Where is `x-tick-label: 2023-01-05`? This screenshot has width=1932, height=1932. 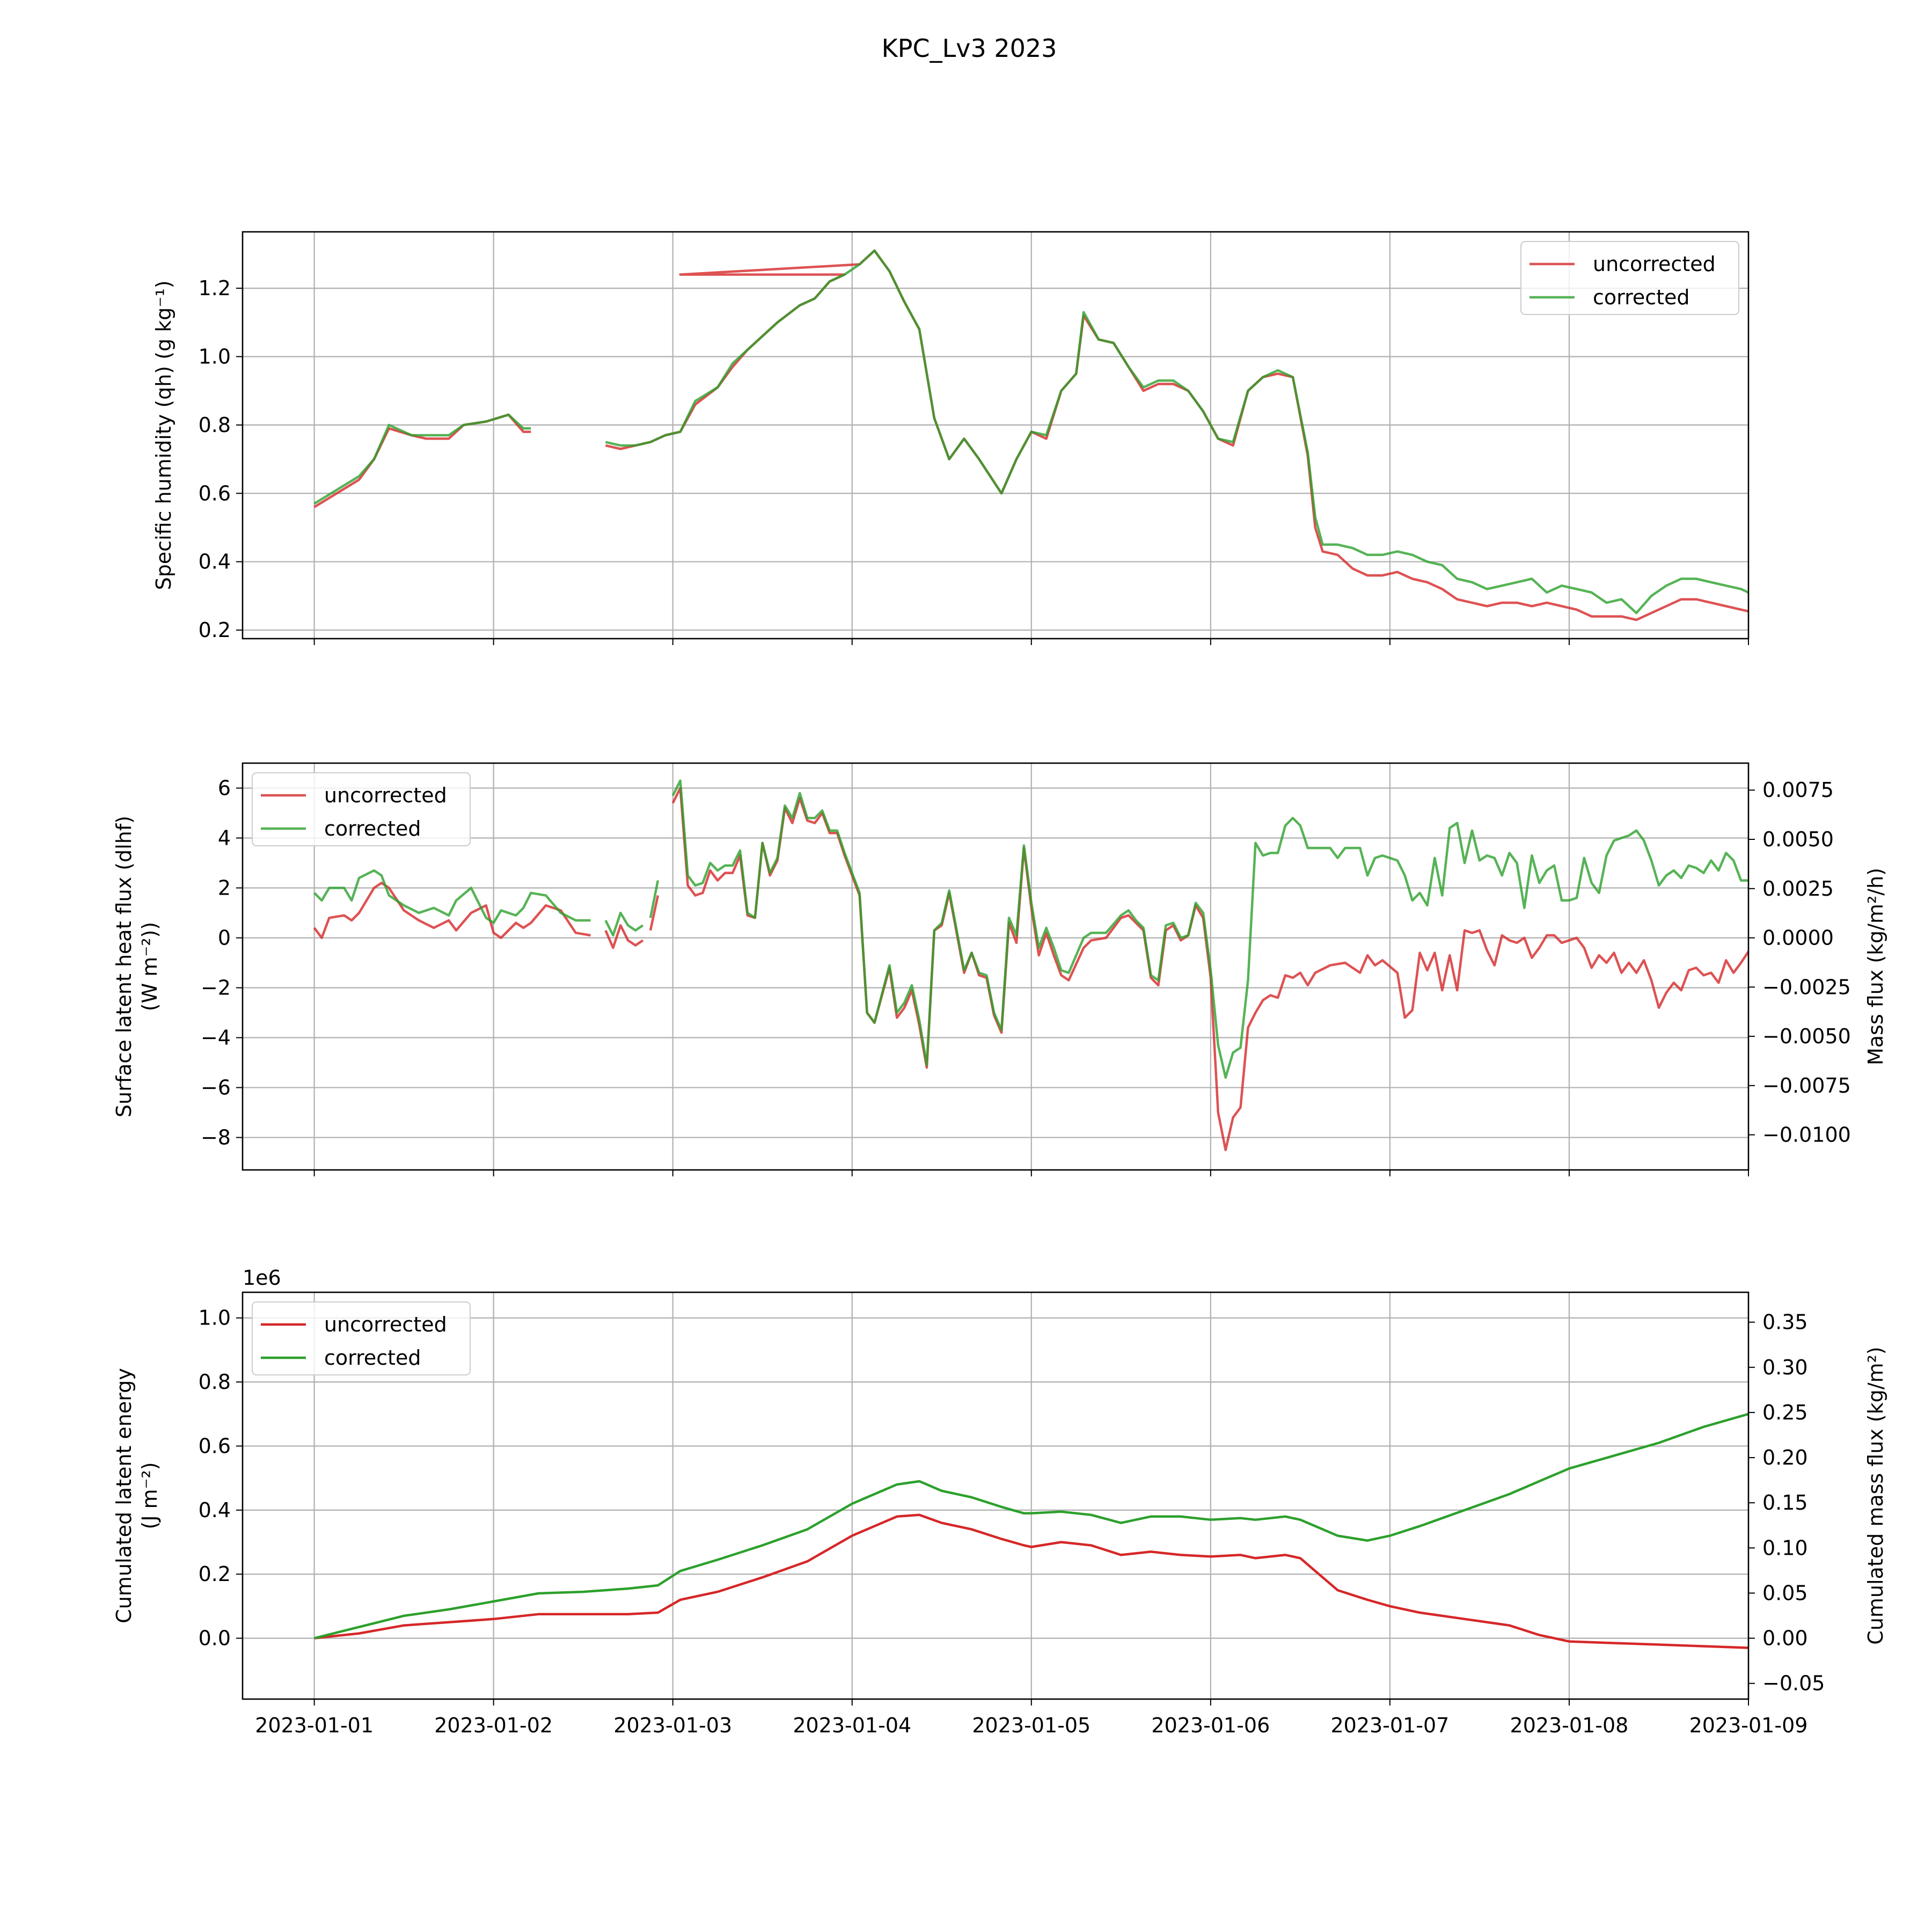 x-tick-label: 2023-01-05 is located at coordinates (1031, 1725).